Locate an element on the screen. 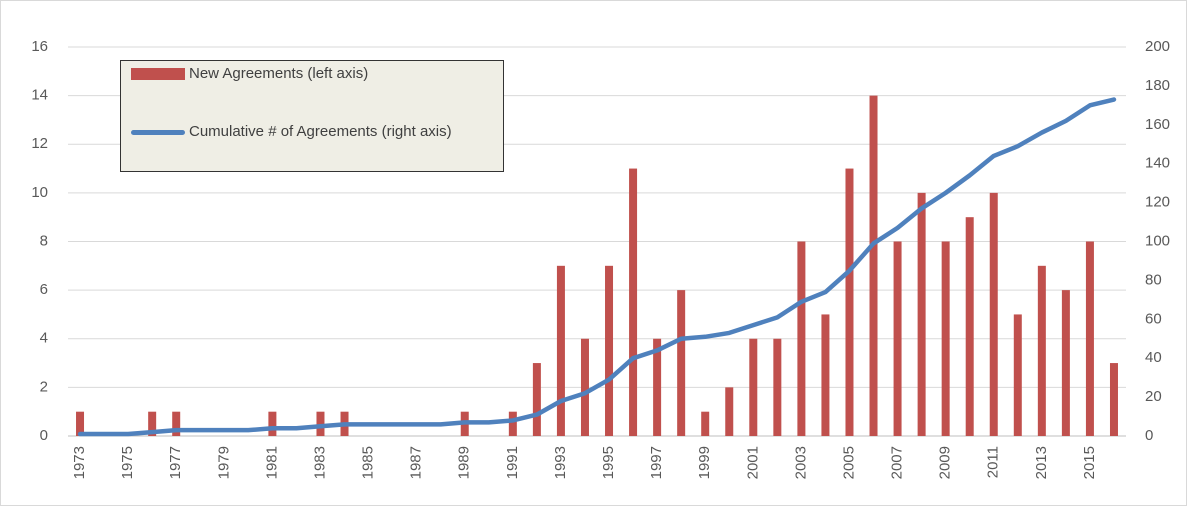  y2-tick-label: 140 is located at coordinates (1157, 163).